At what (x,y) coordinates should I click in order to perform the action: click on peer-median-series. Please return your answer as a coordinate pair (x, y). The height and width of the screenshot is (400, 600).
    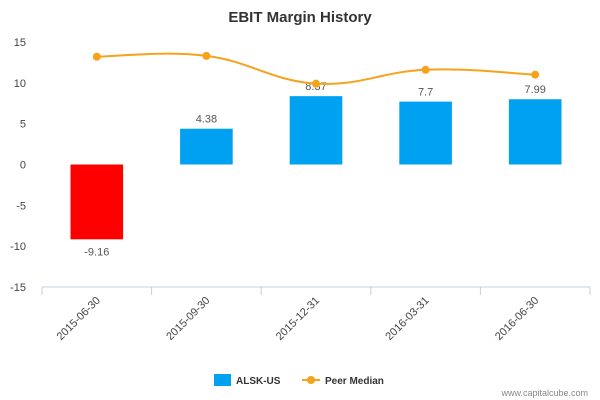
    Looking at the image, I should click on (316, 69).